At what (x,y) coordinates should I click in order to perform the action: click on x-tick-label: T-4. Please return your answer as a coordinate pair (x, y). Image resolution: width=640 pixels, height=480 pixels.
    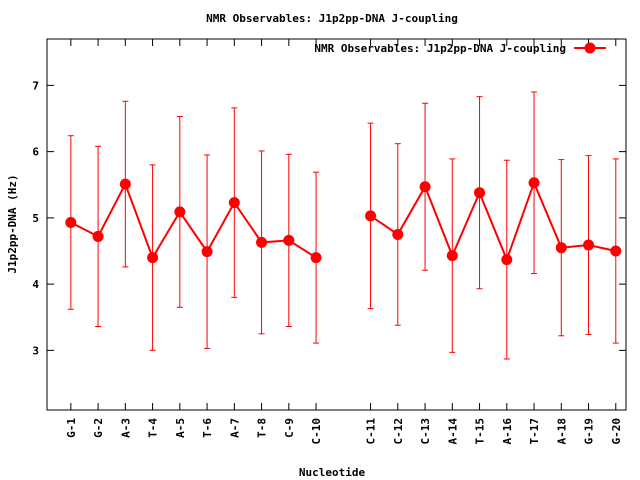
    Looking at the image, I should click on (153, 428).